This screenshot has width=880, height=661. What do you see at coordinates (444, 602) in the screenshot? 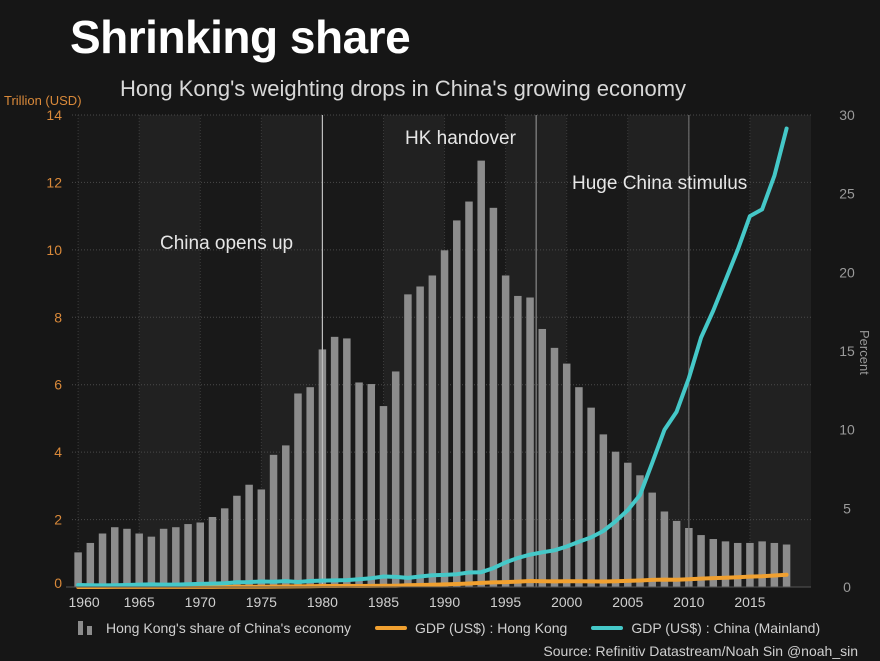
I see `x-tick-label: 1990` at bounding box center [444, 602].